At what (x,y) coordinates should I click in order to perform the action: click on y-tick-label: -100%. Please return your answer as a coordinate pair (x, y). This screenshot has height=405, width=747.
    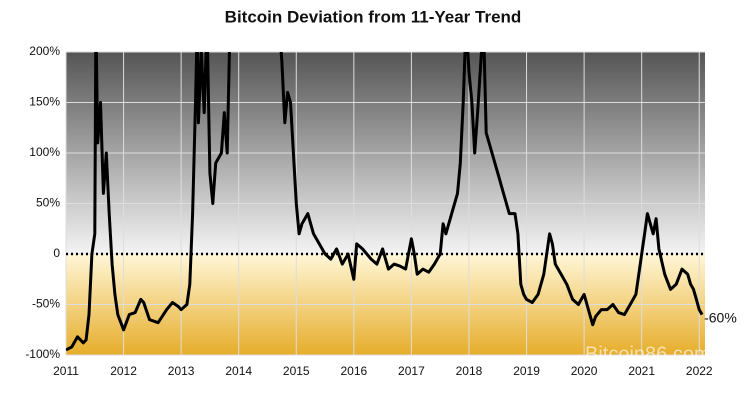
    Looking at the image, I should click on (42, 354).